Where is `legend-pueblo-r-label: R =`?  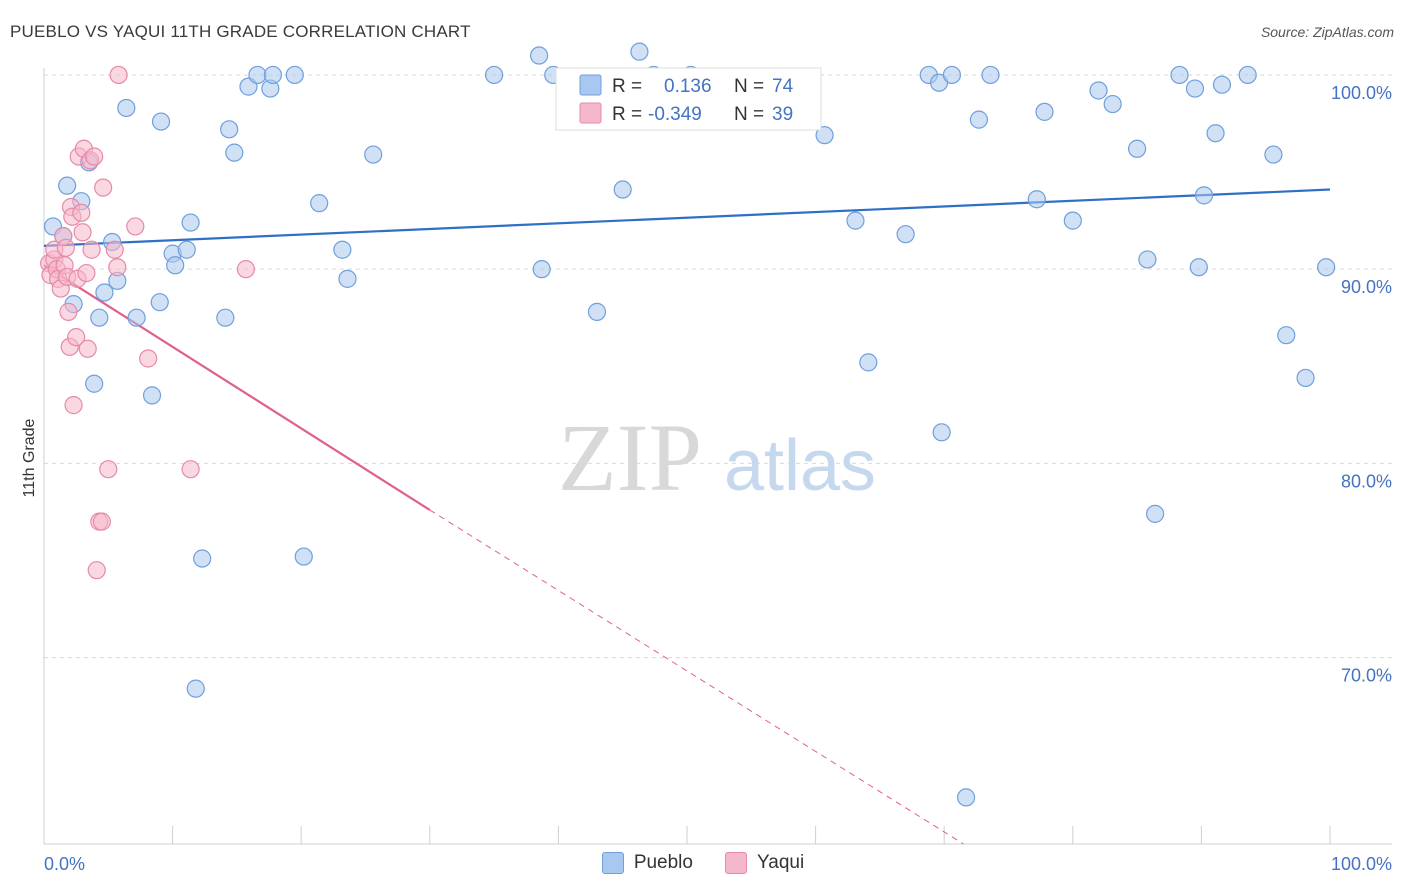
legend-pueblo-r-label: R = is located at coordinates (627, 86).